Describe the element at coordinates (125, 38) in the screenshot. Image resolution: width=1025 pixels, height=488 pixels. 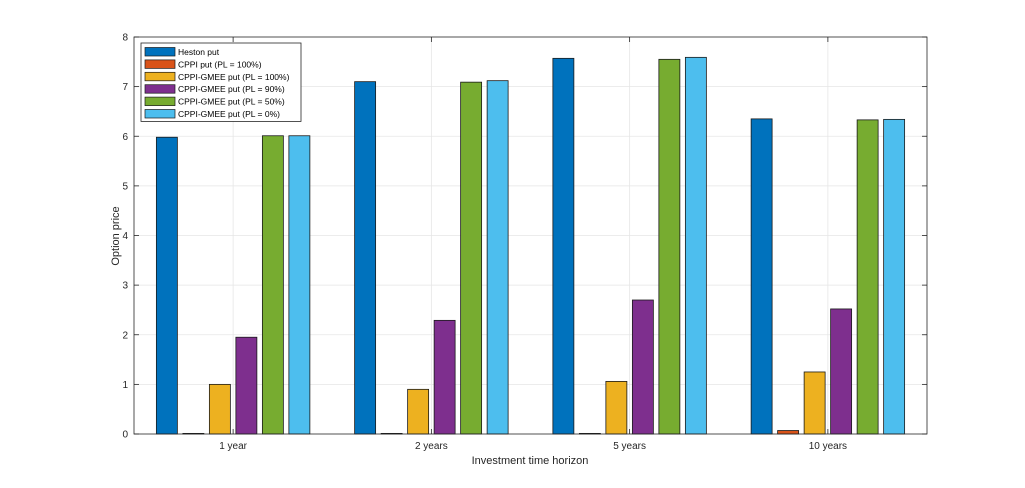
I see `y-tick-label-8: 8` at that location.